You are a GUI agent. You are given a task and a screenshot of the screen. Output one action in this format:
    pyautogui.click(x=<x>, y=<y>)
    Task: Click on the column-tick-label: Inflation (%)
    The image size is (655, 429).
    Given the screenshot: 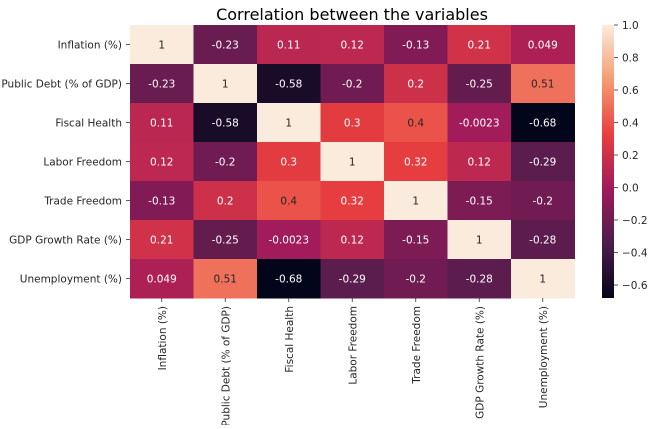 What is the action you would take?
    pyautogui.click(x=163, y=338)
    